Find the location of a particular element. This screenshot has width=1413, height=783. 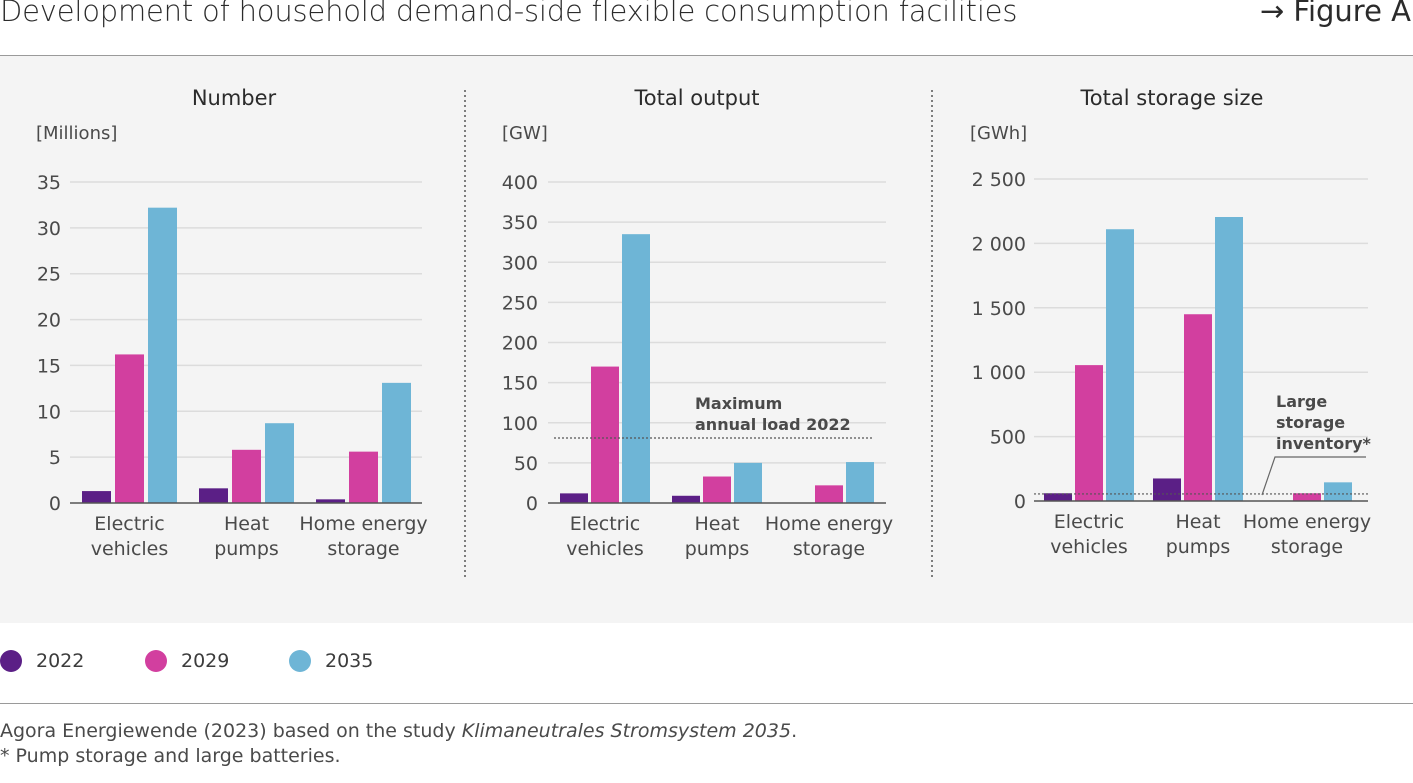

y-tick-label: 200 is located at coordinates (520, 344).